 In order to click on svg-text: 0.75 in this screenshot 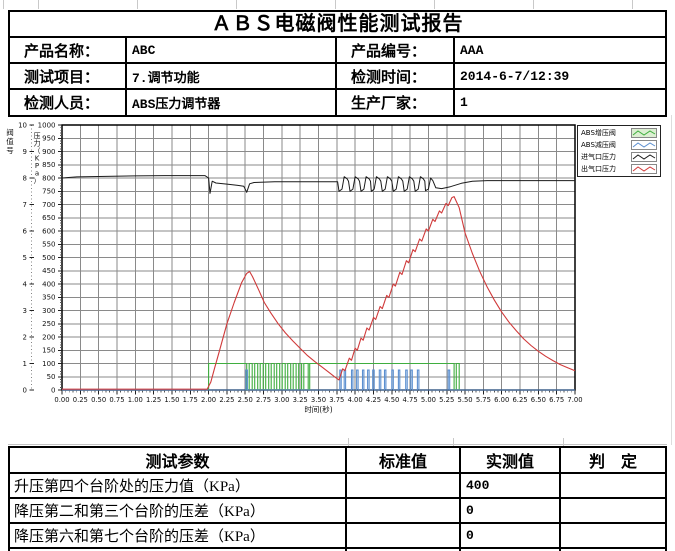, I will do `click(116, 400)`.